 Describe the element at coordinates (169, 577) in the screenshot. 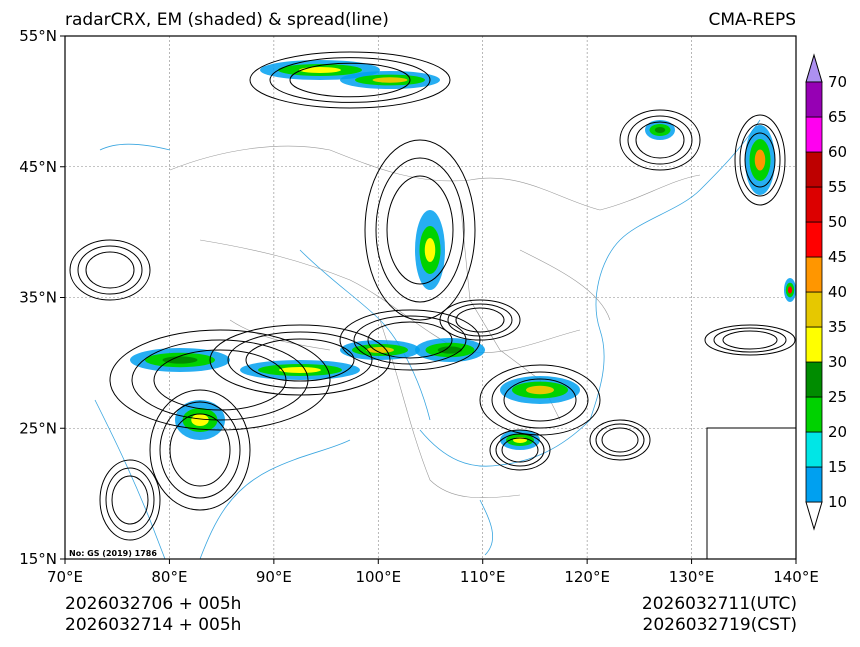

I see `lon-tick-label: 80°E` at that location.